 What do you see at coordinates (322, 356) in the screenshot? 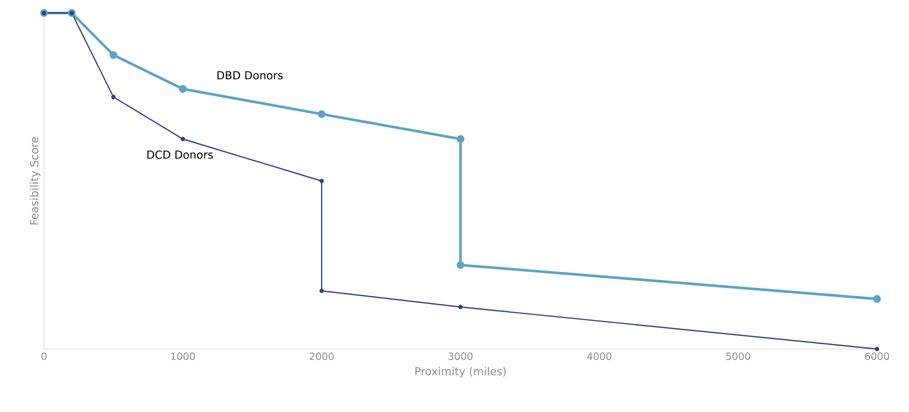
I see `x-tick-label: 2000` at bounding box center [322, 356].